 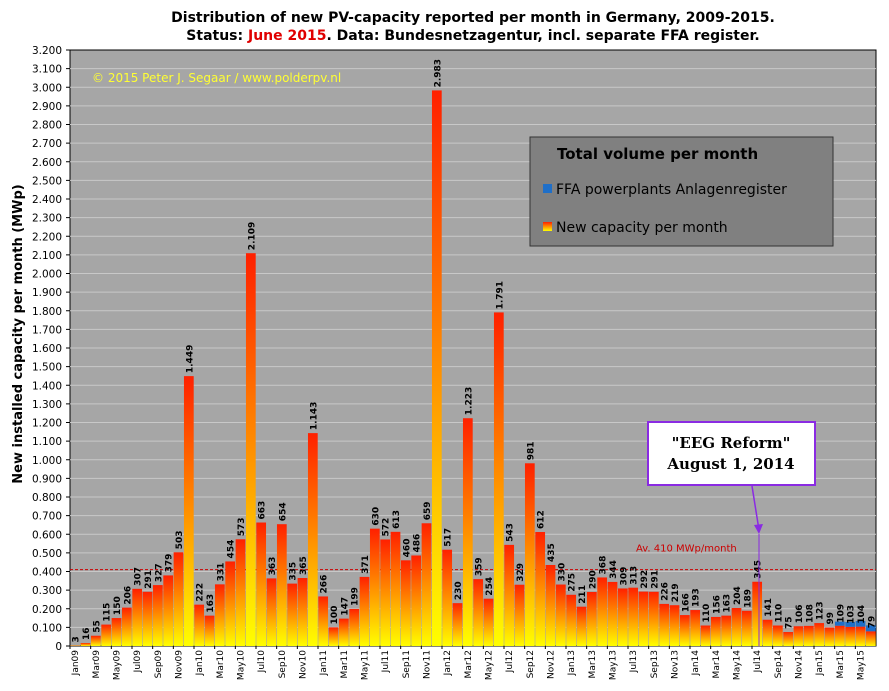 What do you see at coordinates (366, 564) in the screenshot?
I see `data-label: 371` at bounding box center [366, 564].